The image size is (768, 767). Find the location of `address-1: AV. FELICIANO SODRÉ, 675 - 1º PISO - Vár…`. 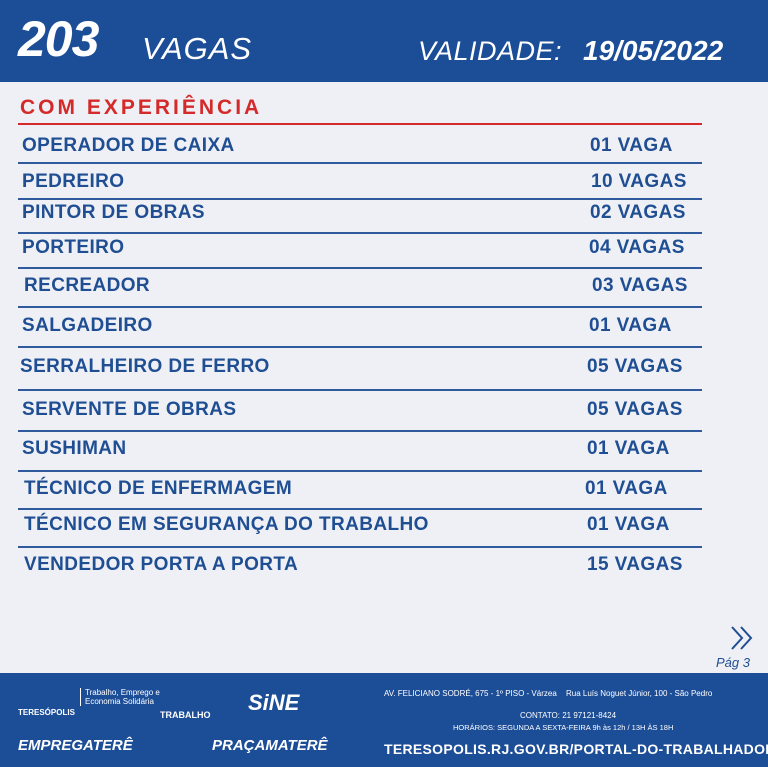

address-1: AV. FELICIANO SODRÉ, 675 - 1º PISO - Vár… is located at coordinates (470, 693).